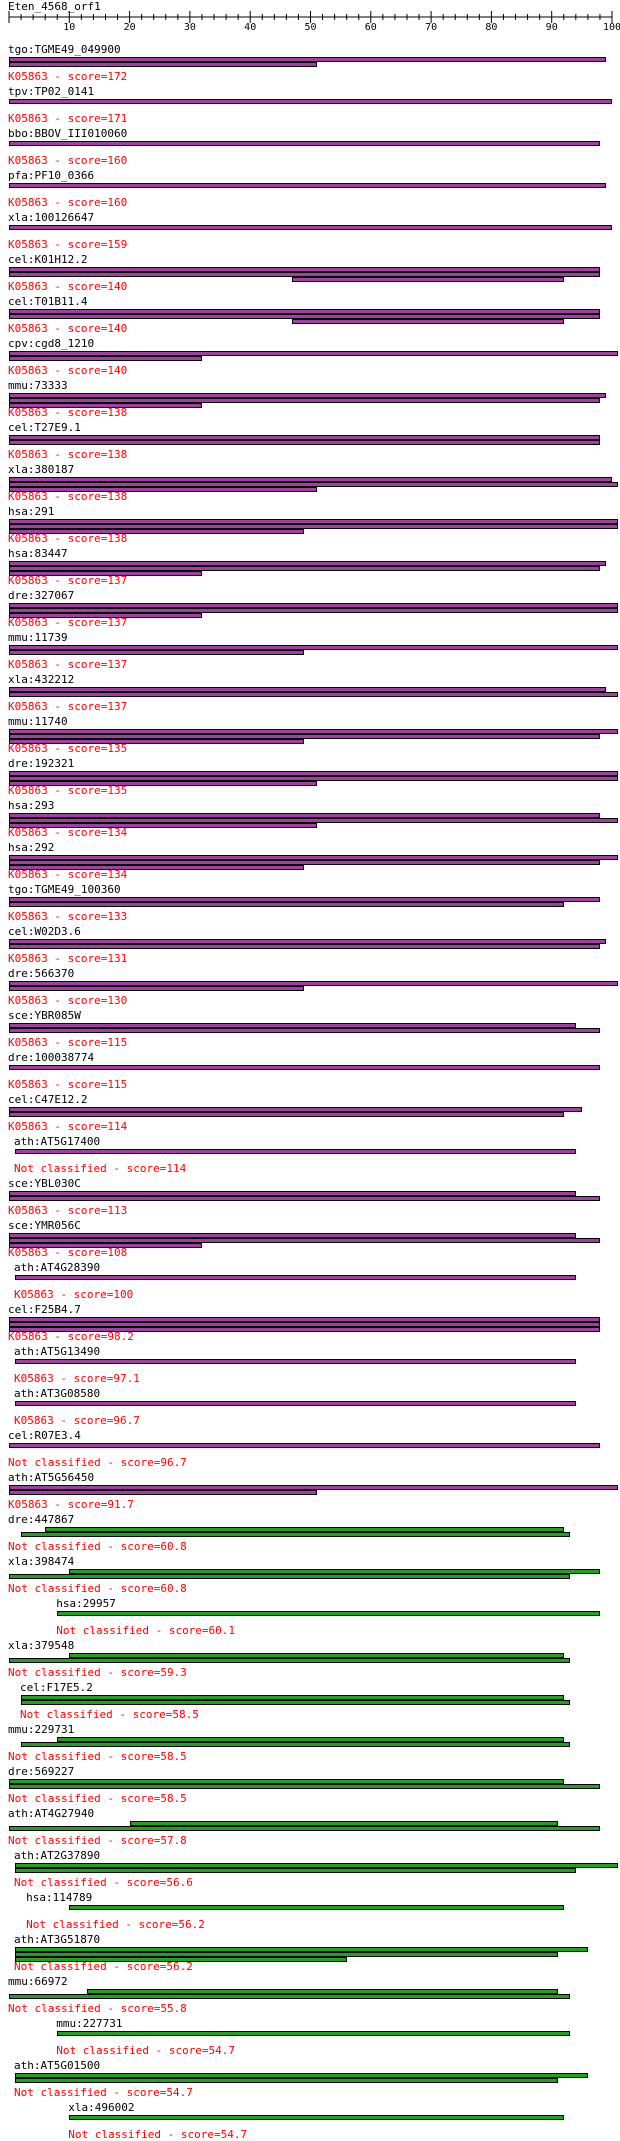 The width and height of the screenshot is (620, 2141). What do you see at coordinates (68, 1000) in the screenshot?
I see `hit-score-label: K05863 - score=130` at bounding box center [68, 1000].